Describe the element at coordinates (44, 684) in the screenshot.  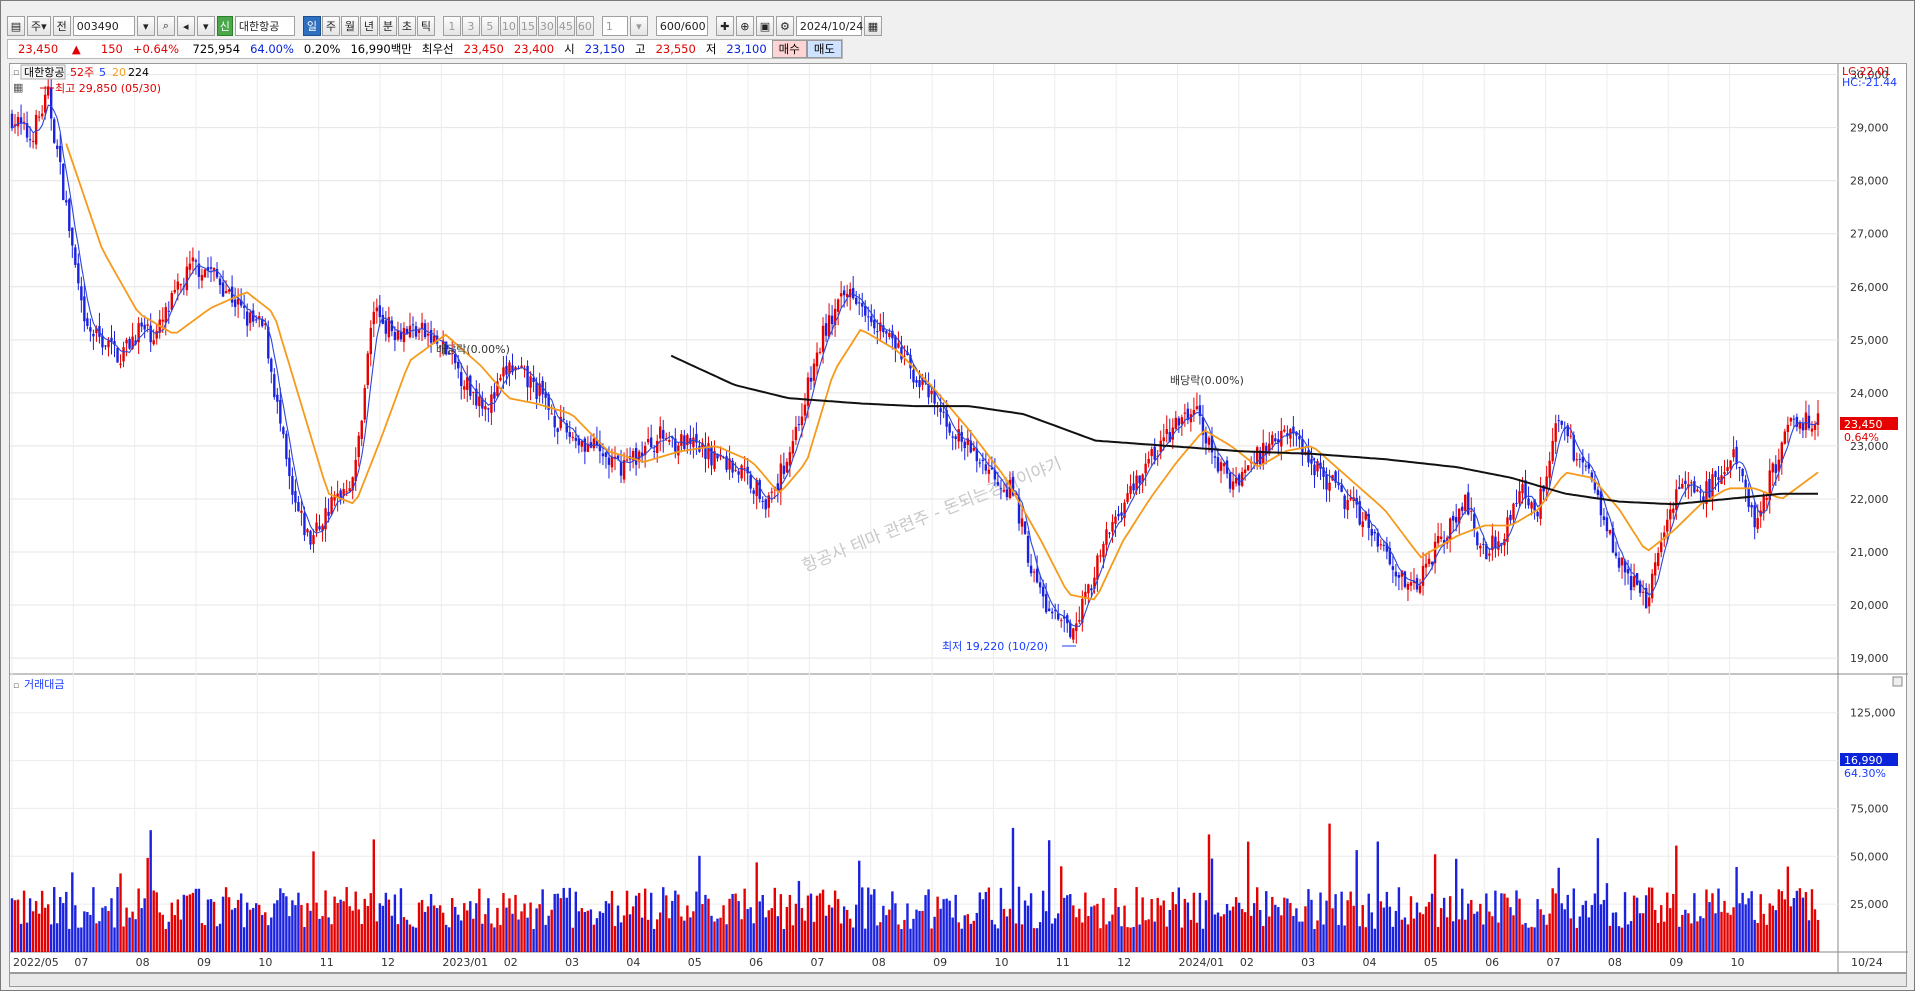
I see `volume-panel-title: 거래대금` at that location.